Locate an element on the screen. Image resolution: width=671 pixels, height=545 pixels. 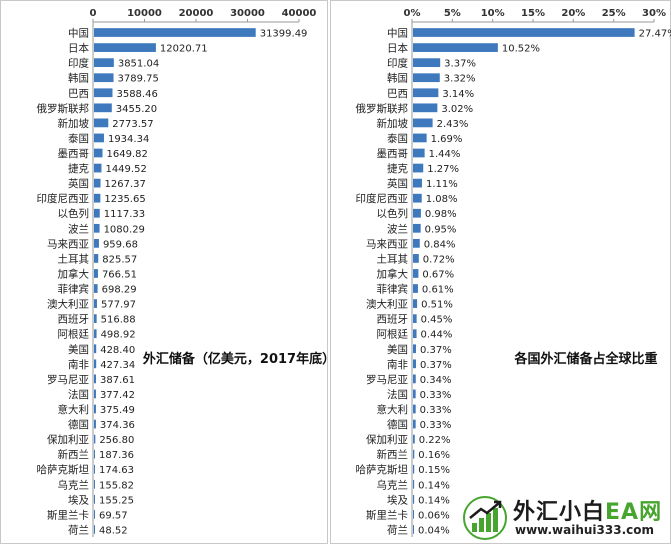
reserves-category-label: 加拿大 is located at coordinates (74, 273).